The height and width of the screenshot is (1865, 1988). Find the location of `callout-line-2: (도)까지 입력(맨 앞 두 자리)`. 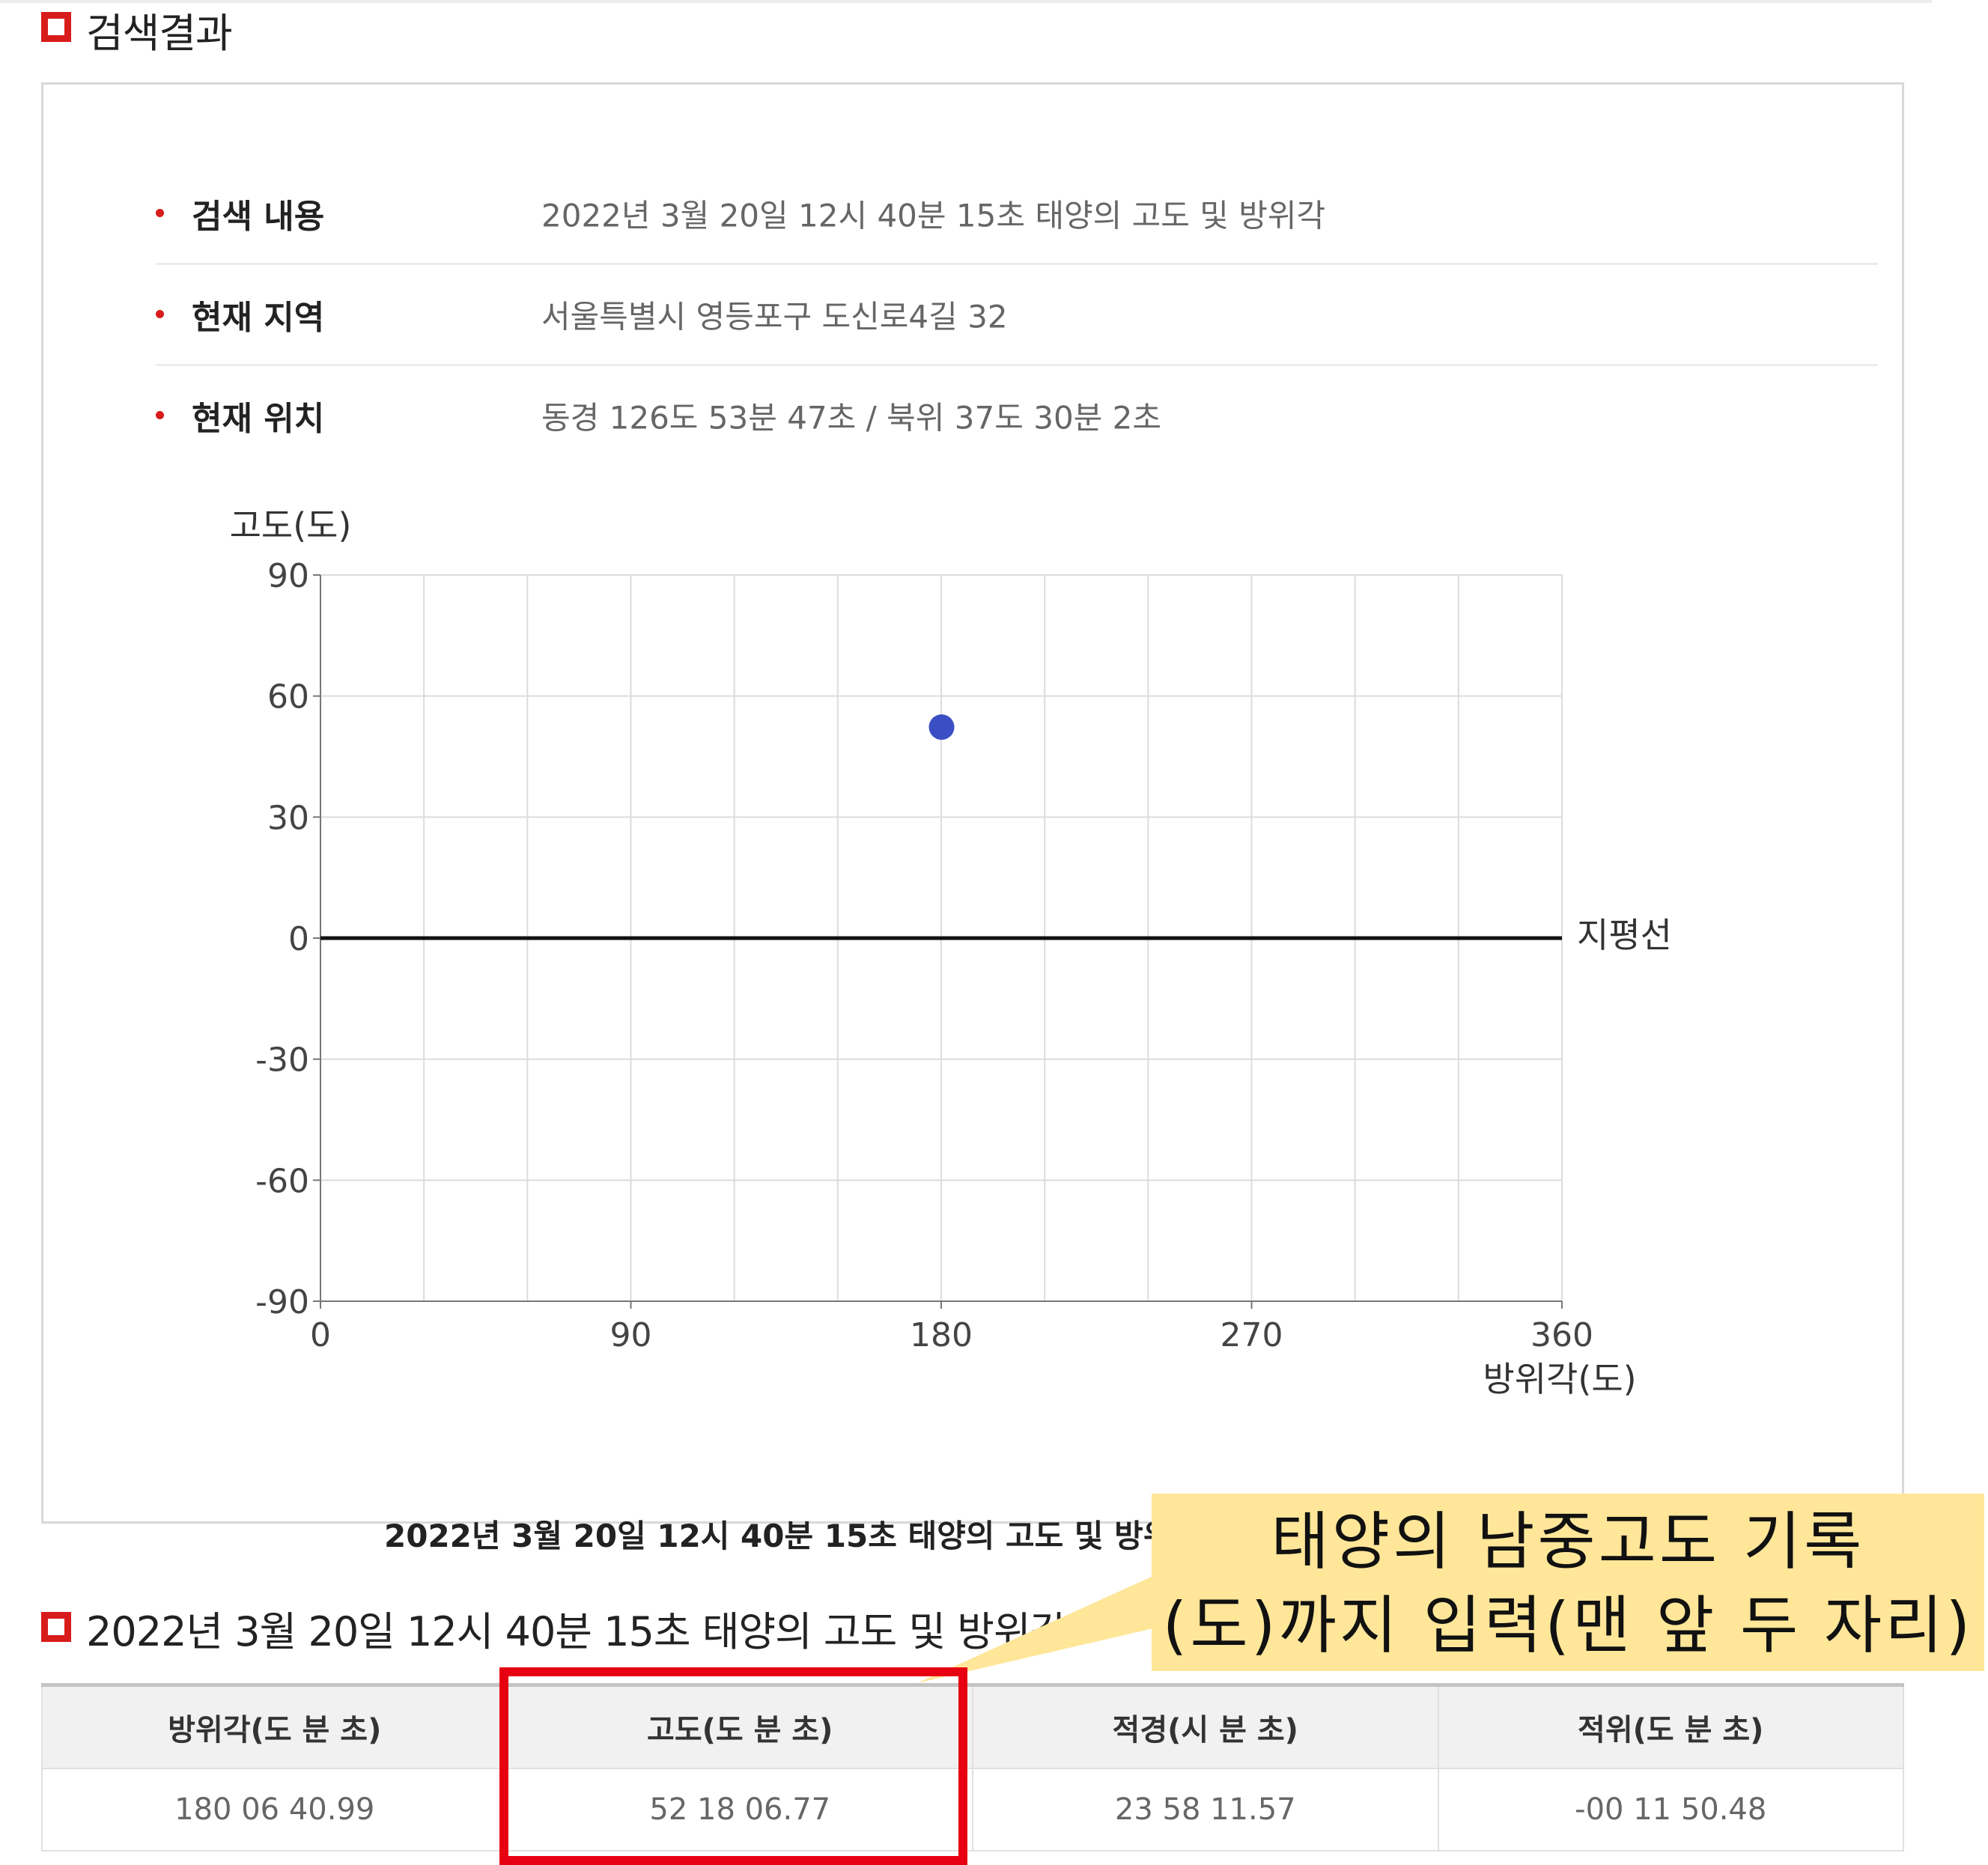

callout-line-2: (도)까지 입력(맨 앞 두 자리) is located at coordinates (1568, 1625).